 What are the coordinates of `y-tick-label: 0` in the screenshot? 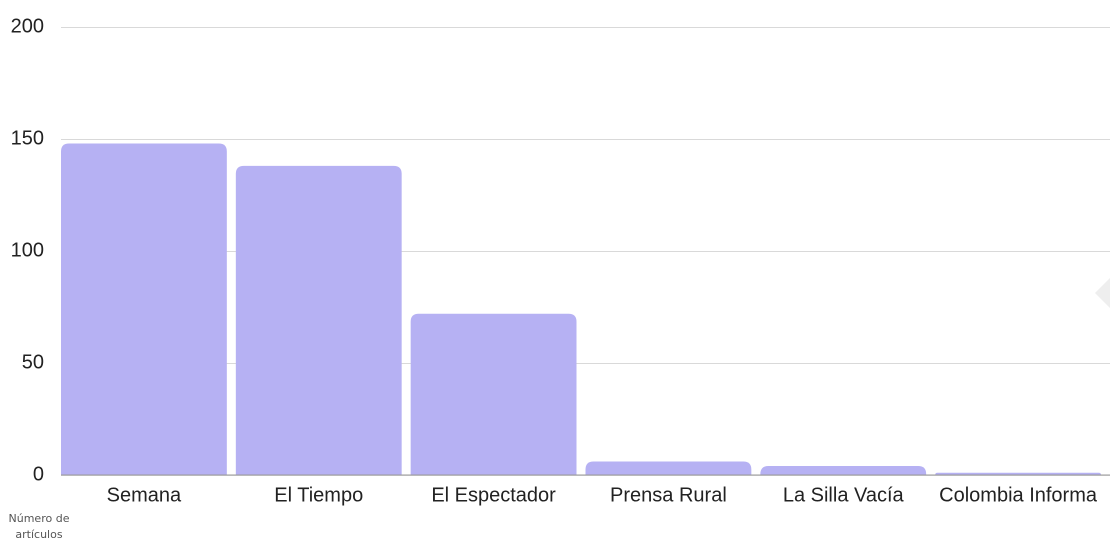 It's located at (38, 474).